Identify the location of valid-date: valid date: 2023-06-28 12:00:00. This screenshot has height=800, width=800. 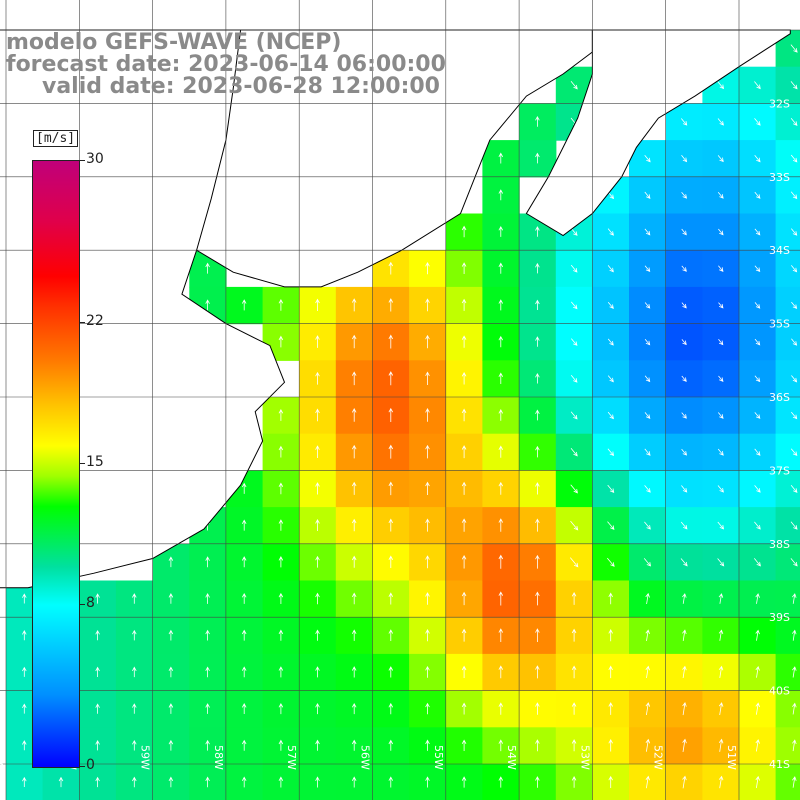
(241, 86).